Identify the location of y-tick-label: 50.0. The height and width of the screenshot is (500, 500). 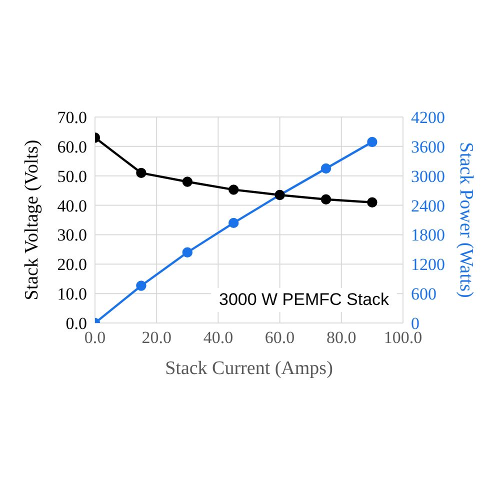
(72, 176).